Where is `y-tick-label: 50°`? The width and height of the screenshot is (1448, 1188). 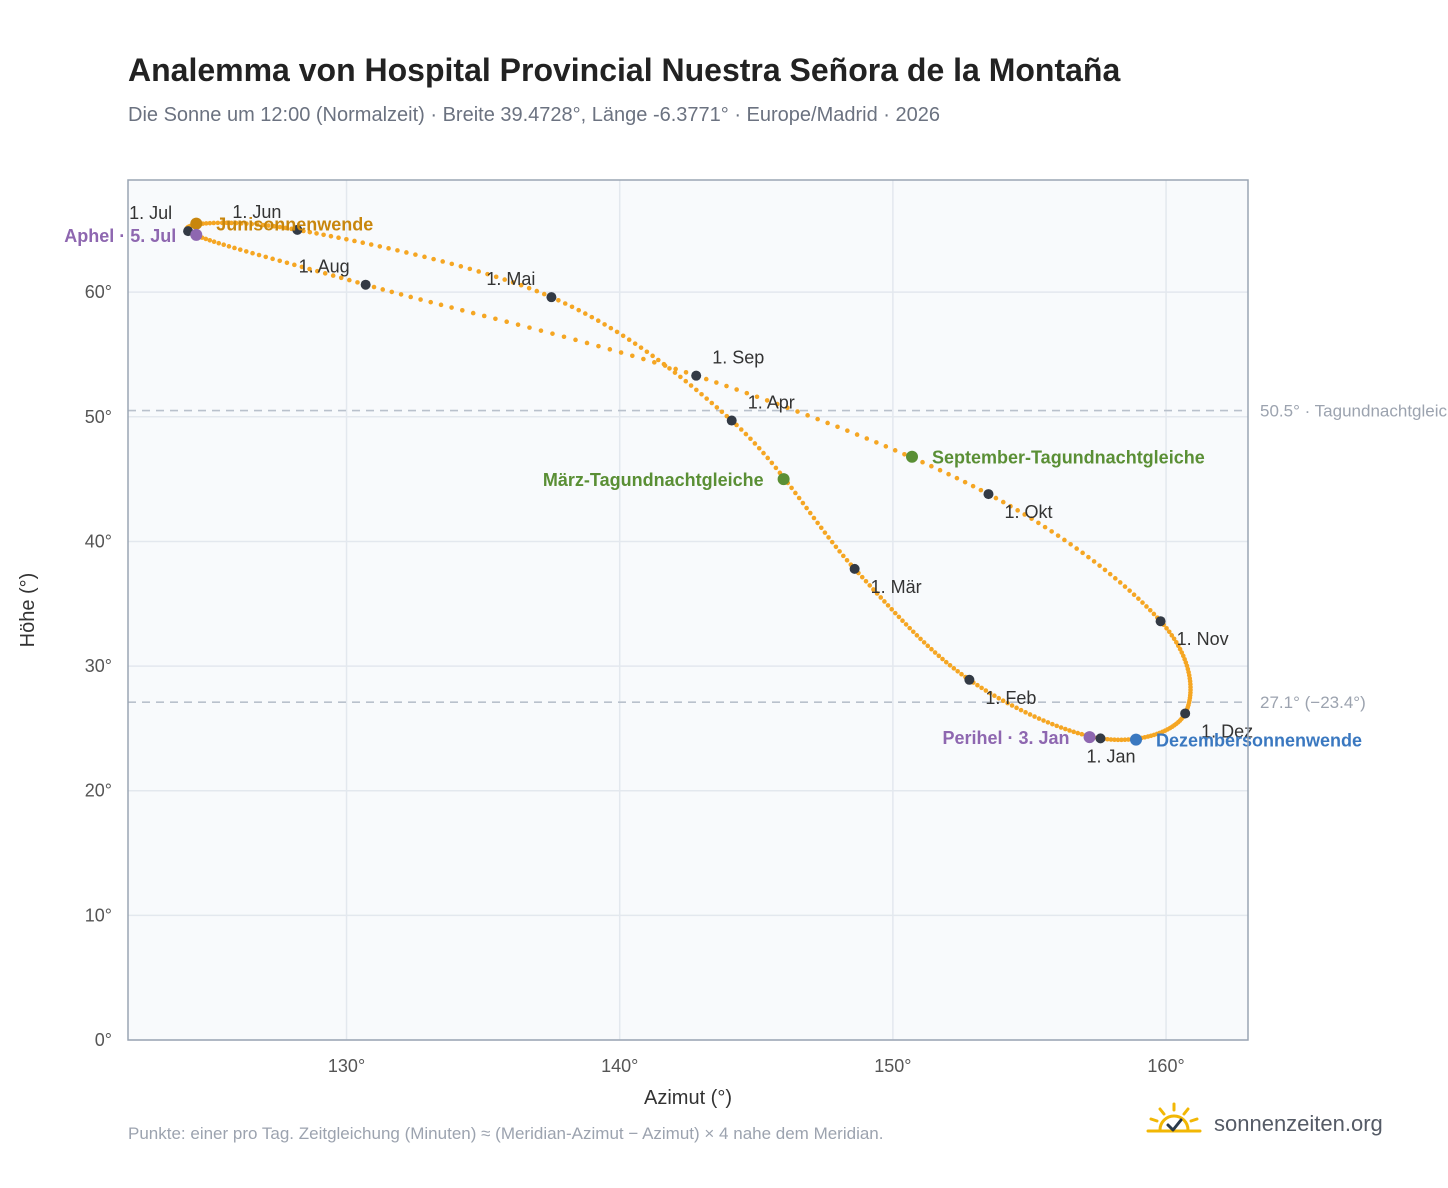
y-tick-label: 50° is located at coordinates (98, 417).